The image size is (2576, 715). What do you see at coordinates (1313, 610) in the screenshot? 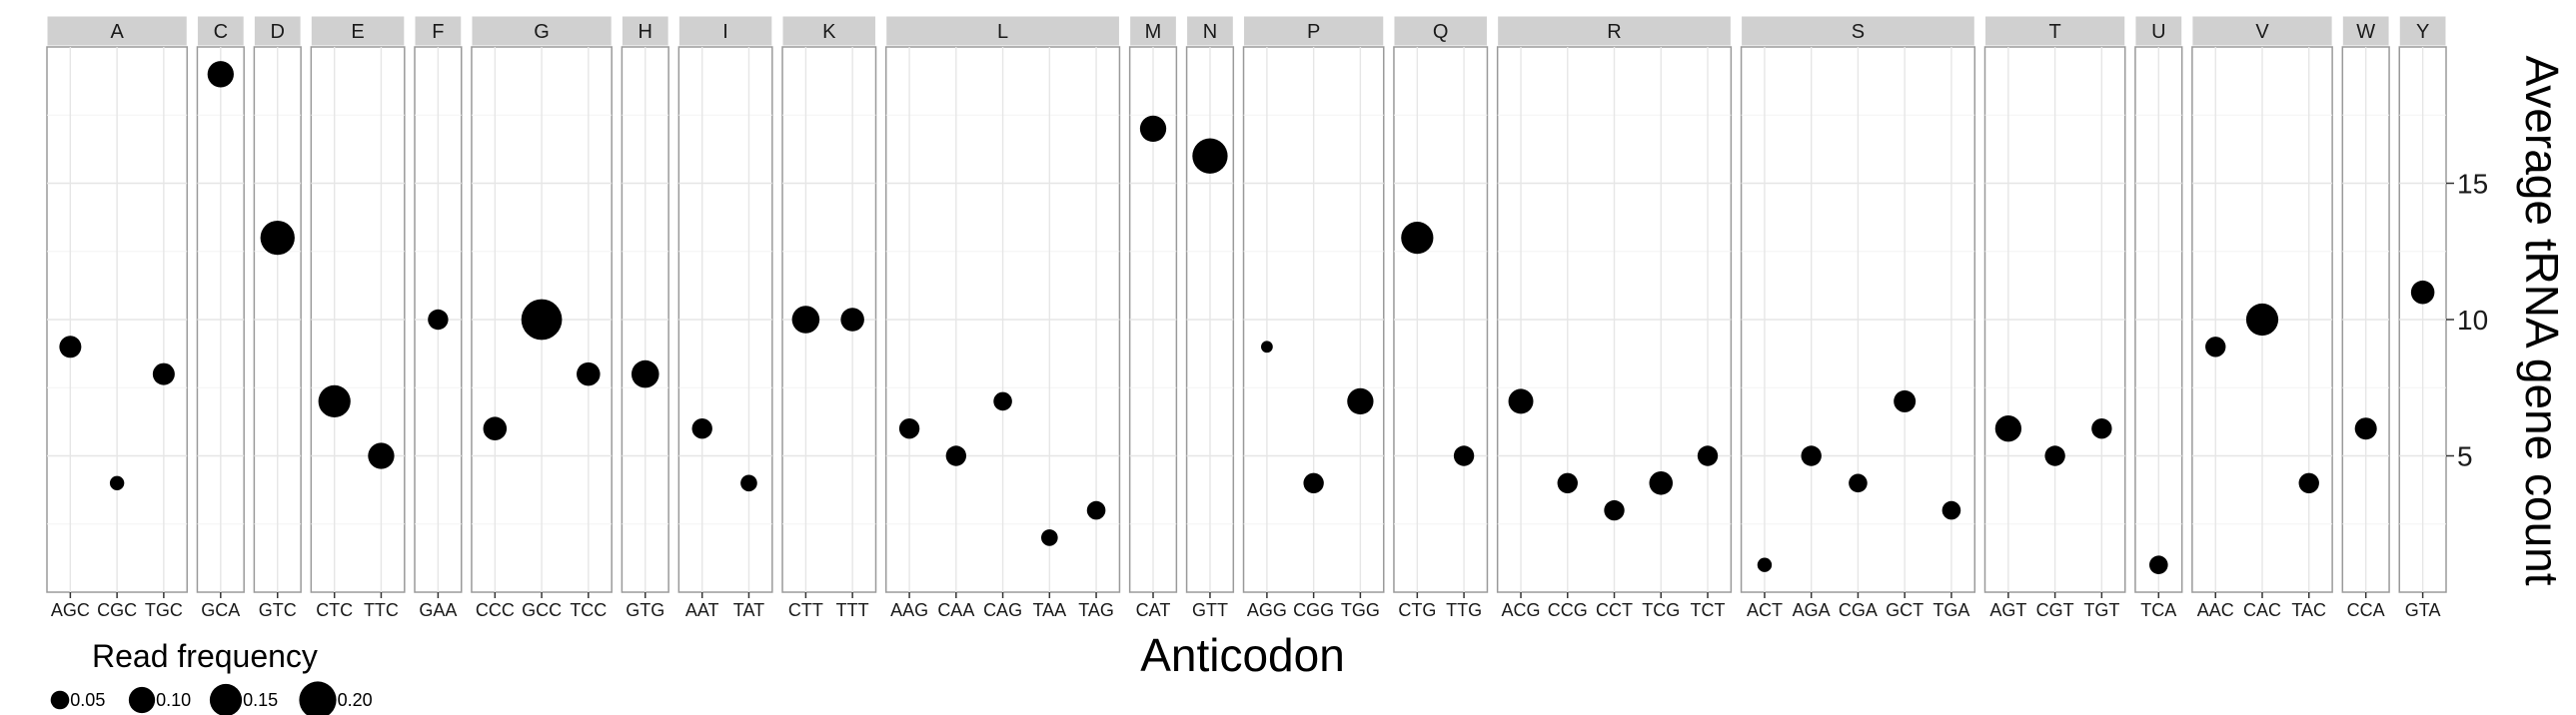
I see `x-tick-label: CGG` at bounding box center [1313, 610].